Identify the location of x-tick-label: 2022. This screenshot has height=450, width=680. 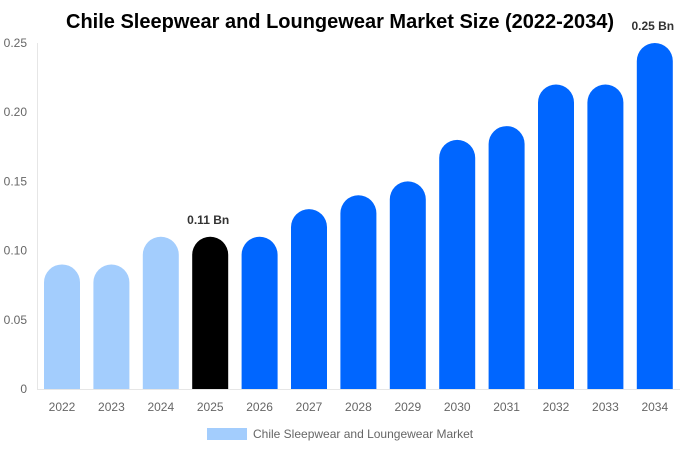
(62, 407).